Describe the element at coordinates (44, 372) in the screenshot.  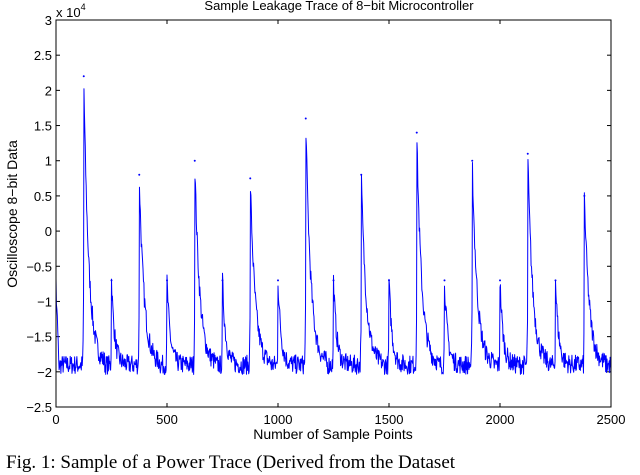
I see `y-tick-label: −2` at that location.